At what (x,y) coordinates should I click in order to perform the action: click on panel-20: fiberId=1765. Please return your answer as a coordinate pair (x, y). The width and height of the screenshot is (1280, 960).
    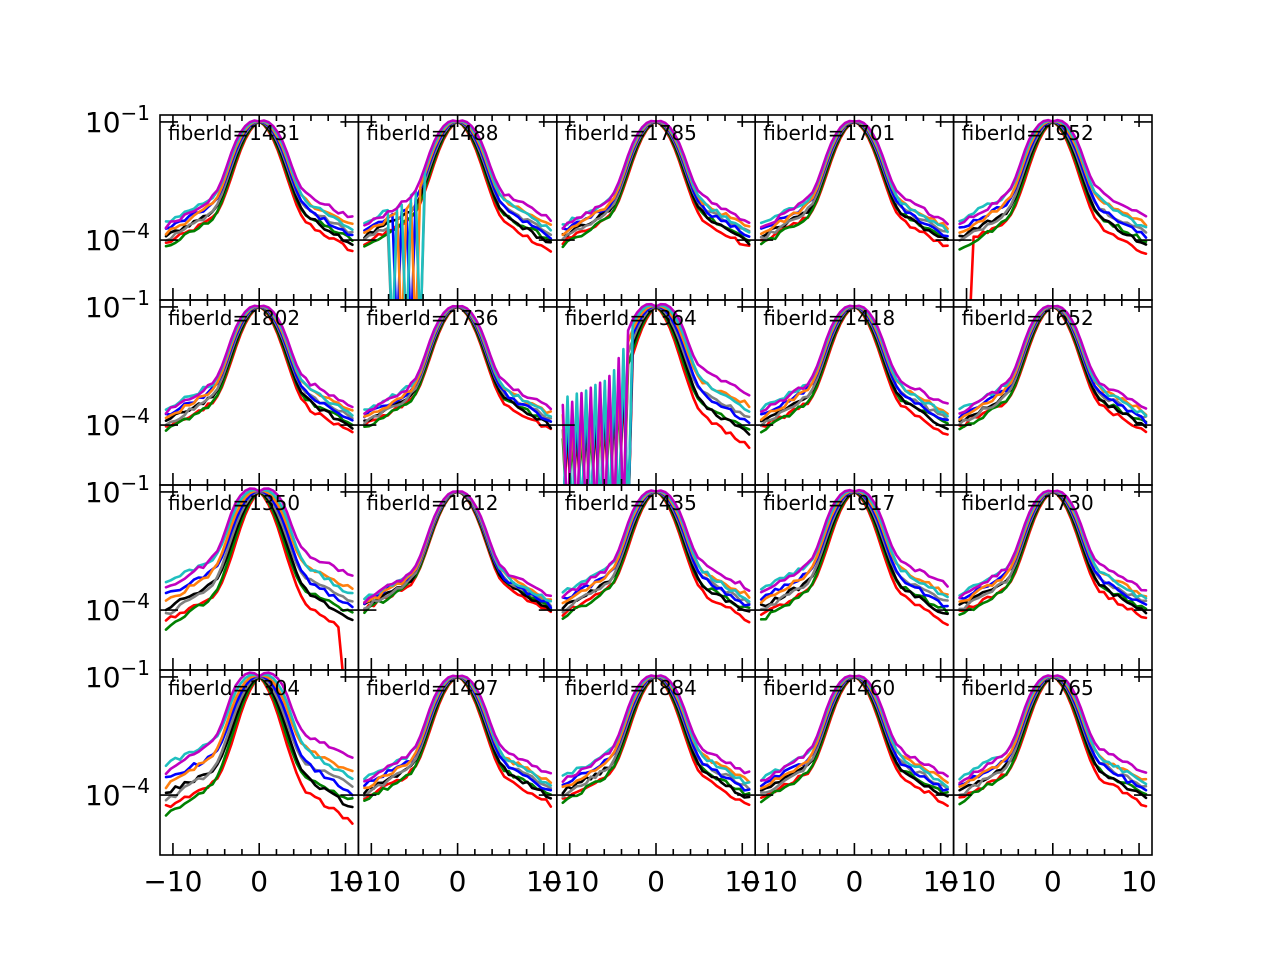
    Looking at the image, I should click on (1052, 762).